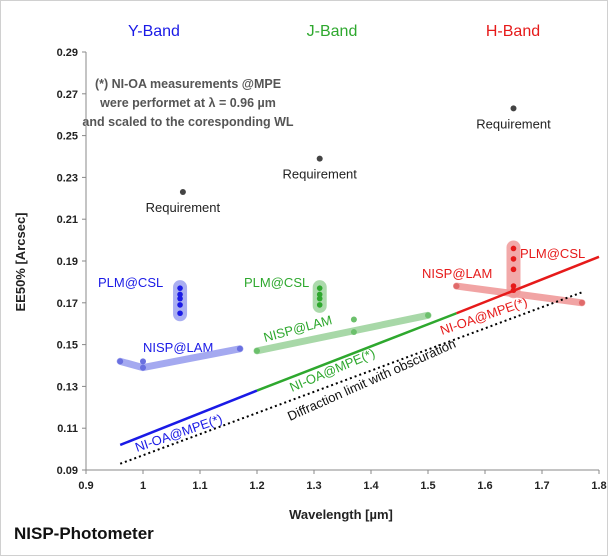  I want to click on x-tick-label: 1.6, so click(484, 486).